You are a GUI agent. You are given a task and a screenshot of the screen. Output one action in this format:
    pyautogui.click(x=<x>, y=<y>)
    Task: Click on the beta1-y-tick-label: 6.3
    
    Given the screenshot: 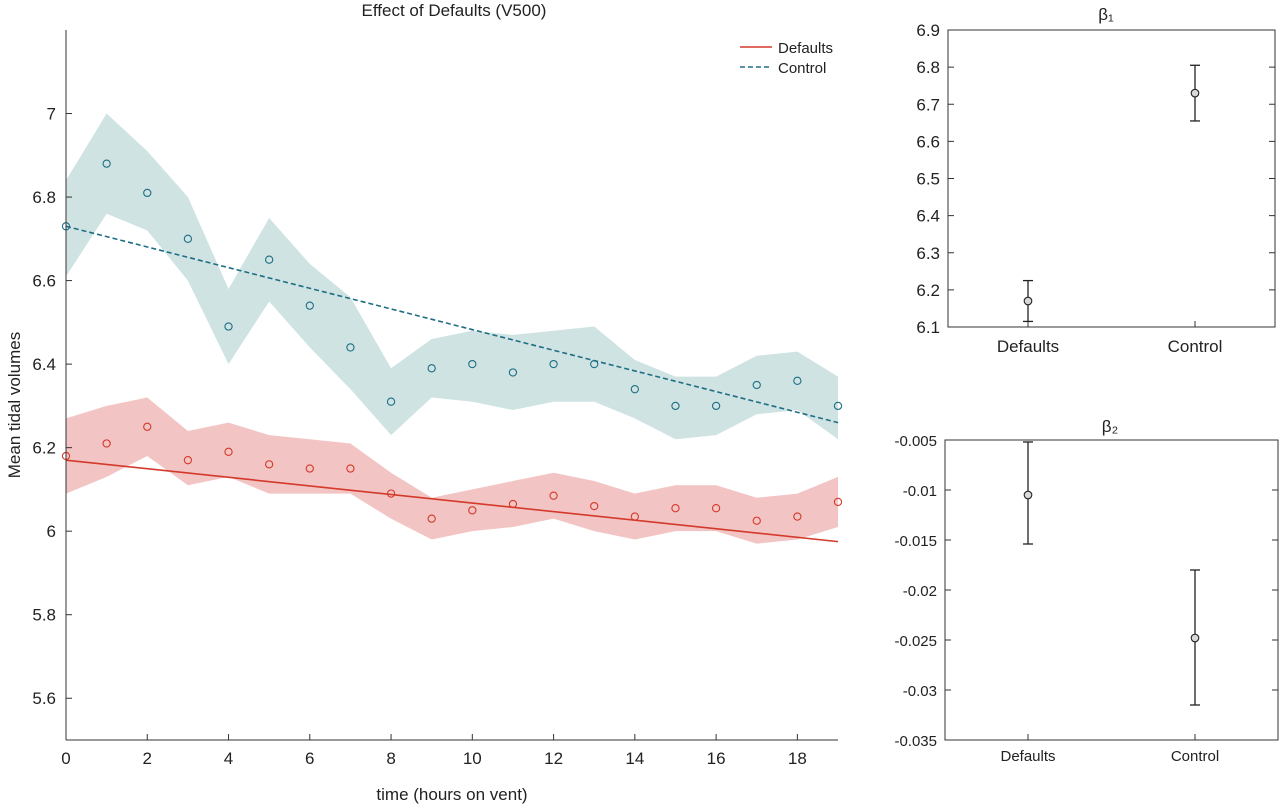 What is the action you would take?
    pyautogui.click(x=928, y=253)
    